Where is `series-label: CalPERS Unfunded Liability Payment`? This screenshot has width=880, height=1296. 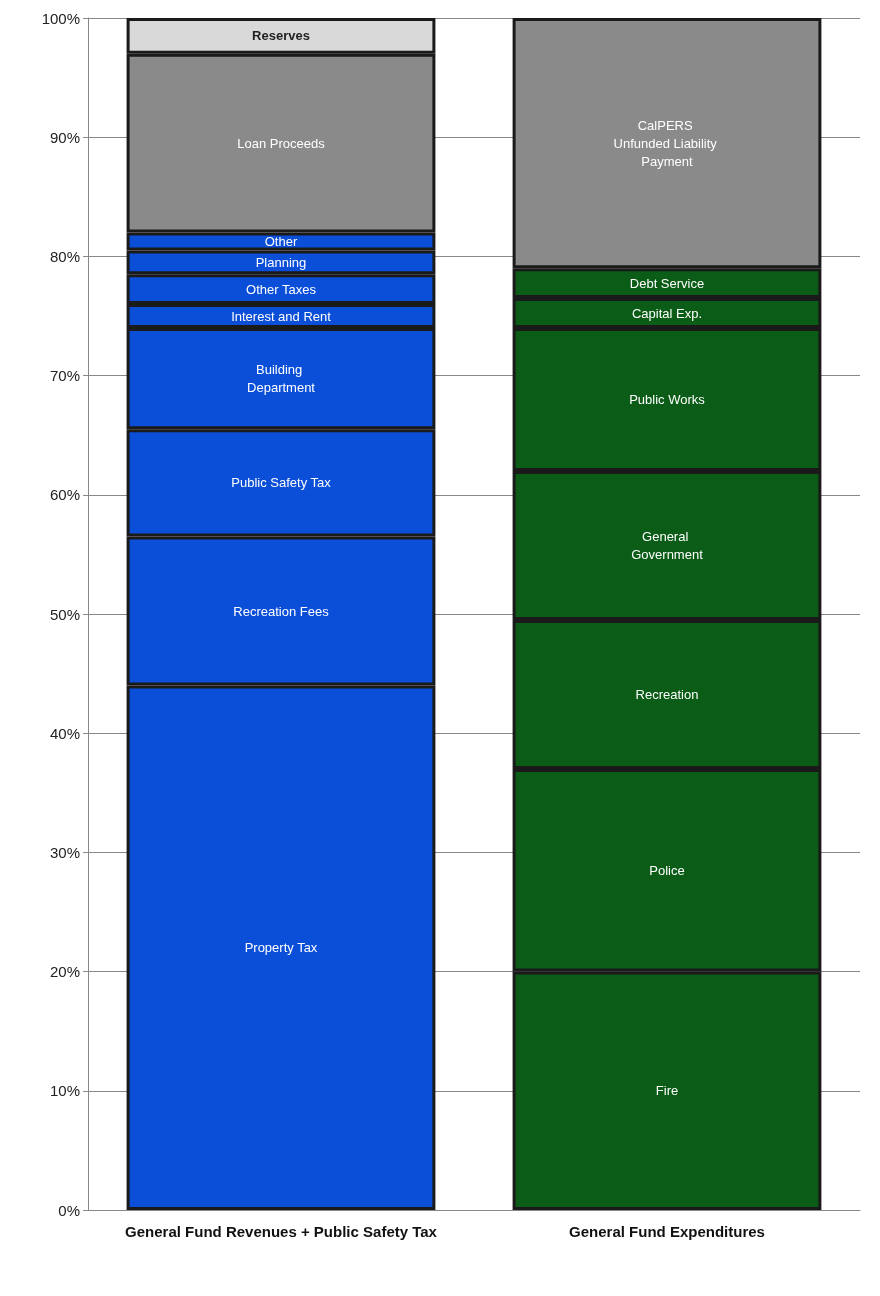
series-label: CalPERS Unfunded Liability Payment is located at coordinates (667, 143).